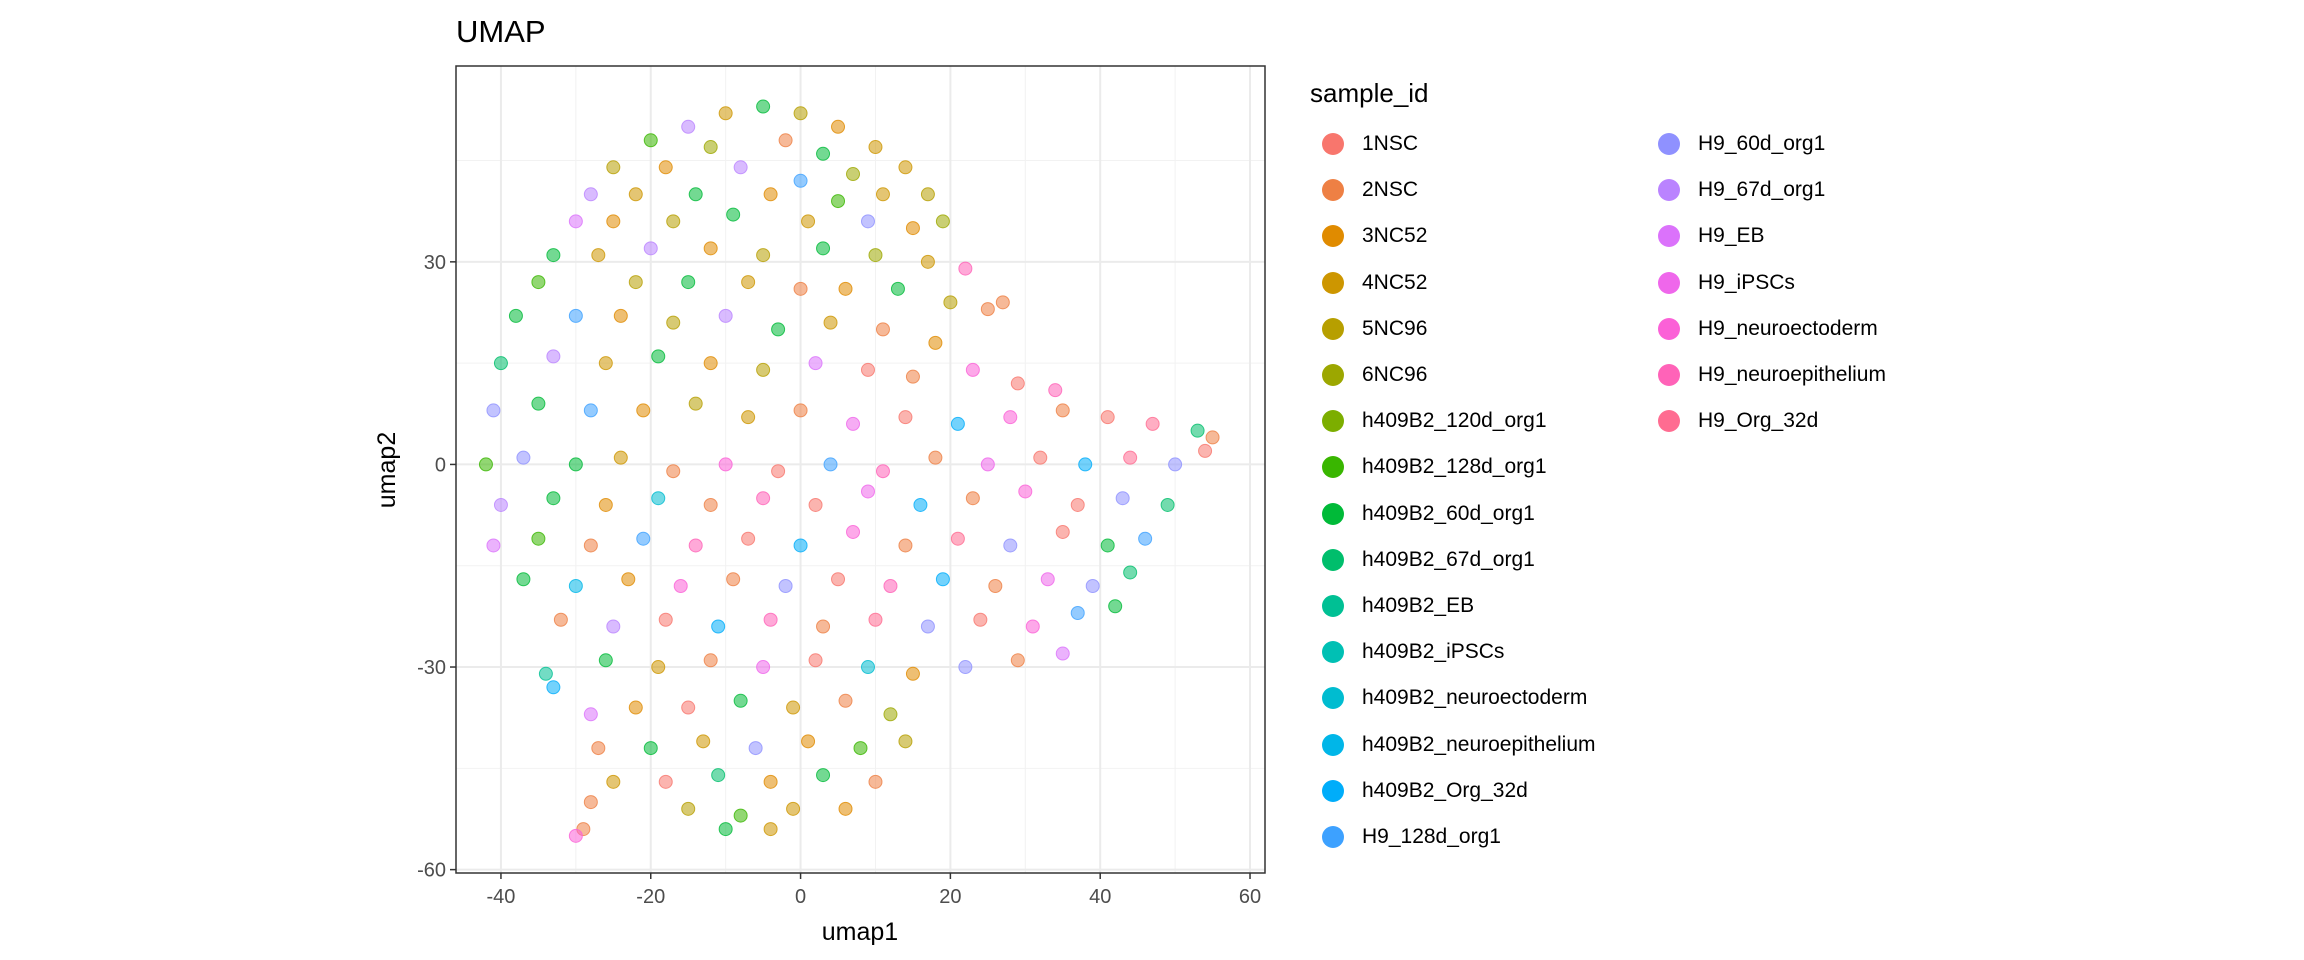 The width and height of the screenshot is (2304, 960). I want to click on legend-label: h409B2_67d_org1, so click(1448, 559).